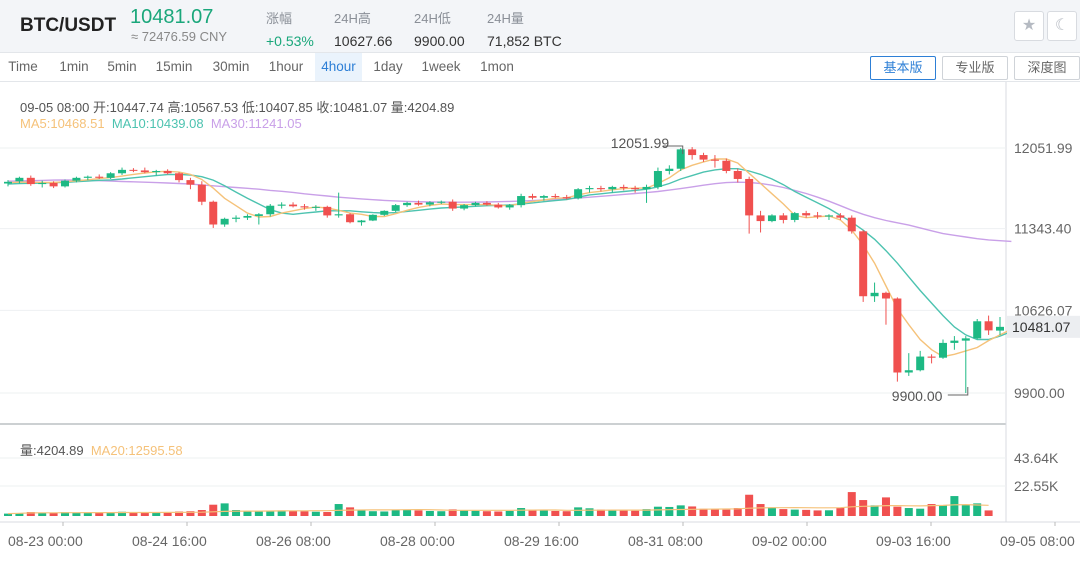 The height and width of the screenshot is (566, 1080). Describe the element at coordinates (1047, 68) in the screenshot. I see `depth-chart-button: 深度图` at that location.